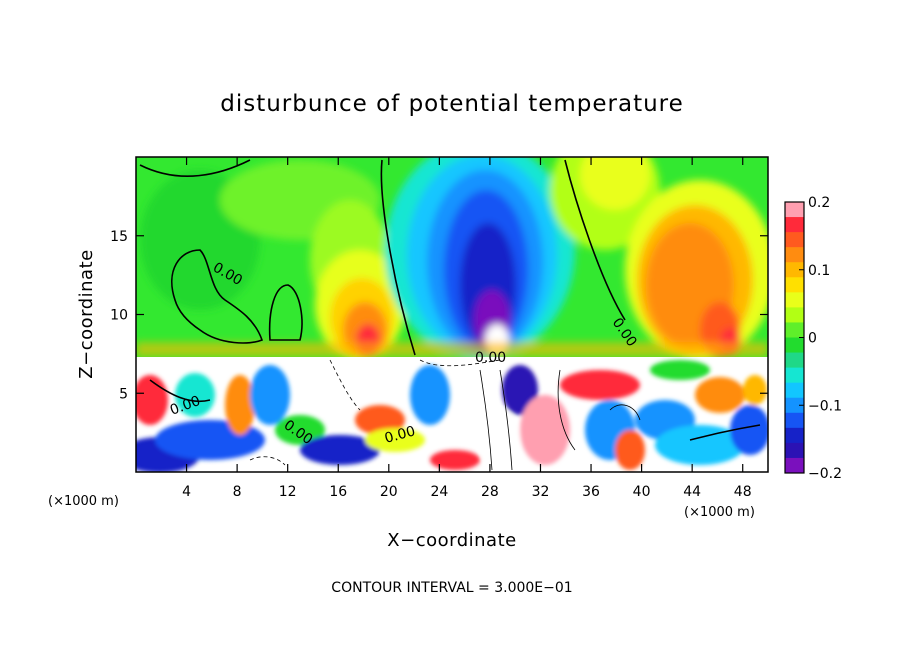  Describe the element at coordinates (642, 492) in the screenshot. I see `x-tick-label: 40` at that location.